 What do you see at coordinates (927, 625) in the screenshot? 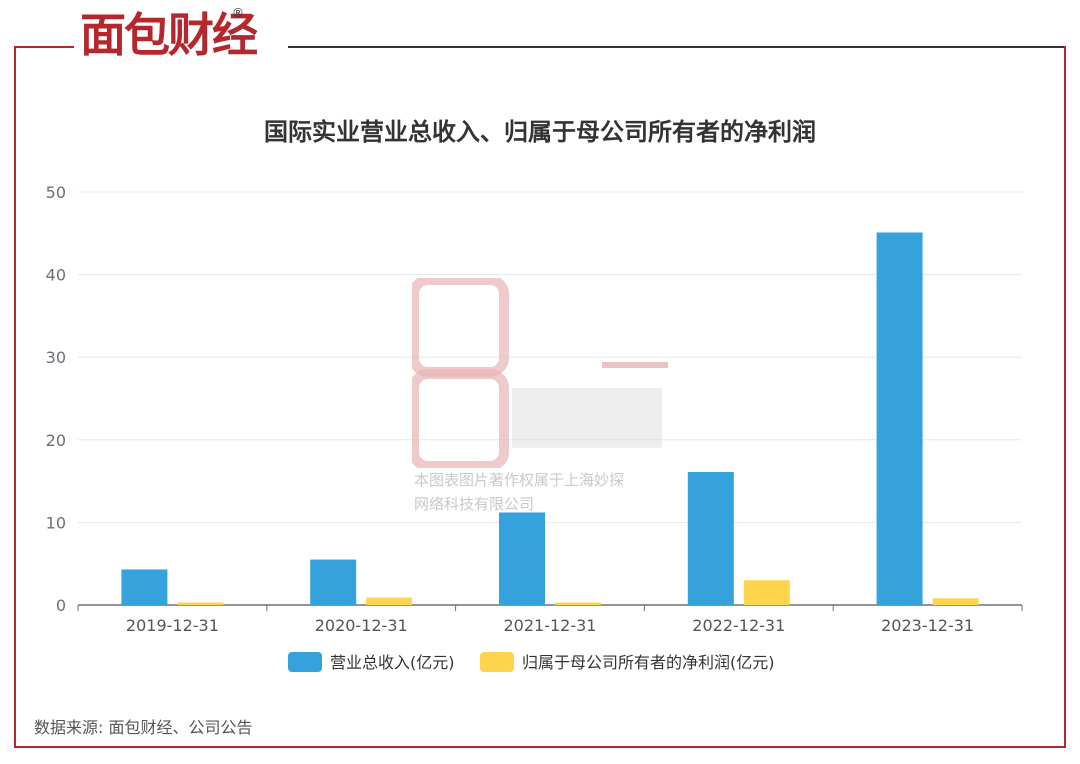
I see `x-tick-label: 2023-12-31` at bounding box center [927, 625].